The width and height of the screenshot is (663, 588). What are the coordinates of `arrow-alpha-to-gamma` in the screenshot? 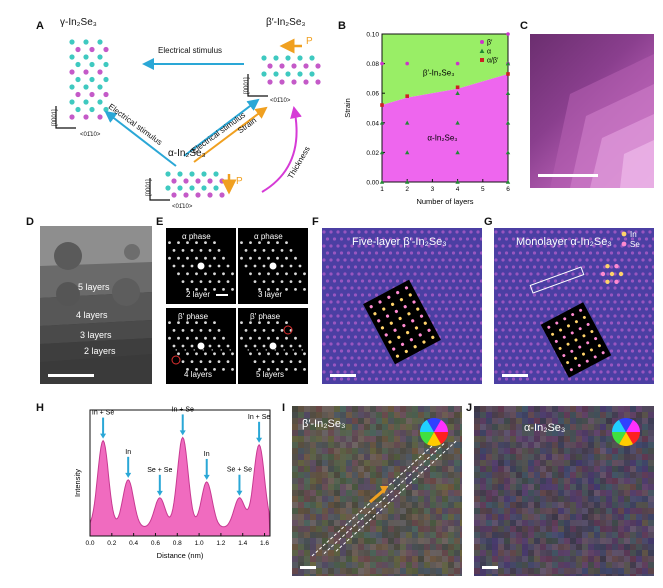 It's located at (140, 138).